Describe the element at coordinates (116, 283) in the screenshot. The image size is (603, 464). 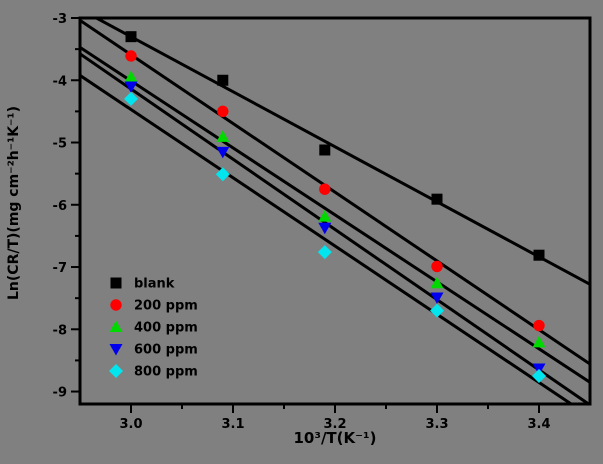
I see `square-marker-blank-legend` at that location.